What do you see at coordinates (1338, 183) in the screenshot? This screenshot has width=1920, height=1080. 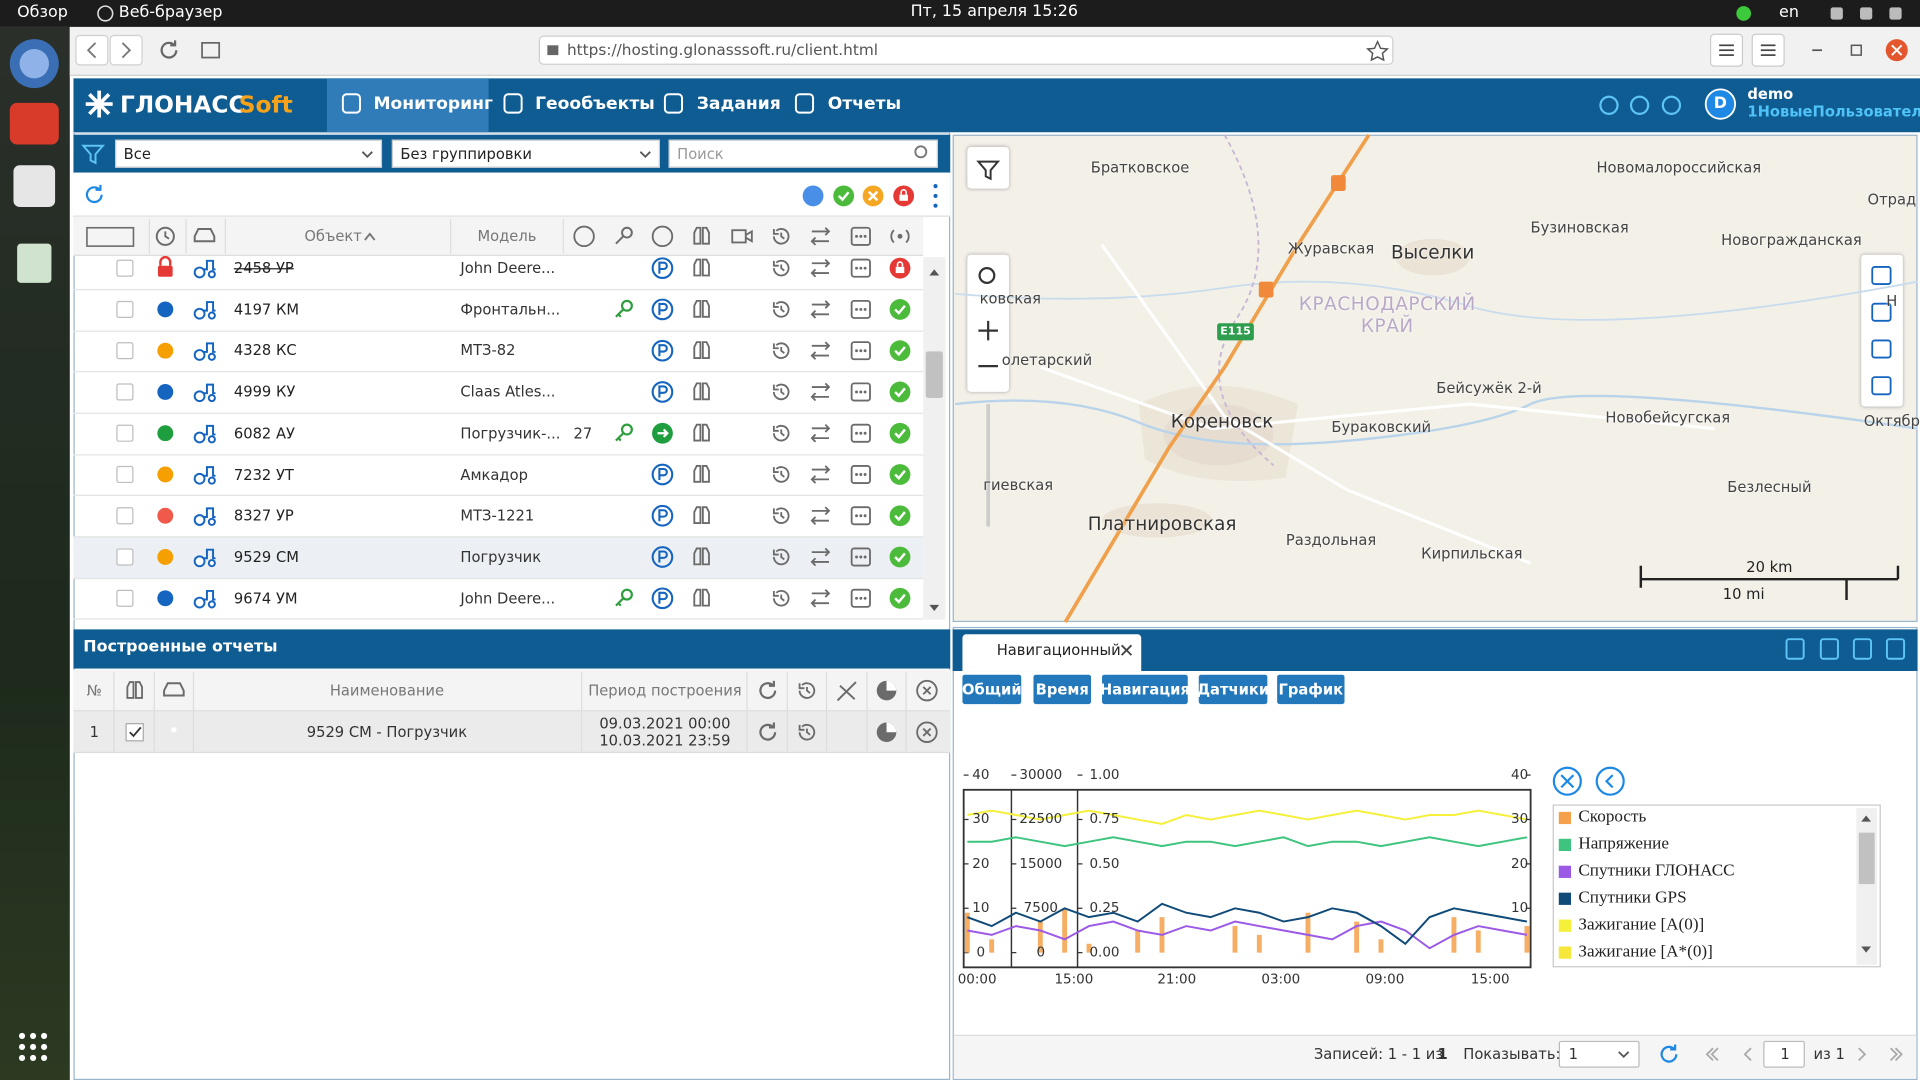 I see `highway-marker` at bounding box center [1338, 183].